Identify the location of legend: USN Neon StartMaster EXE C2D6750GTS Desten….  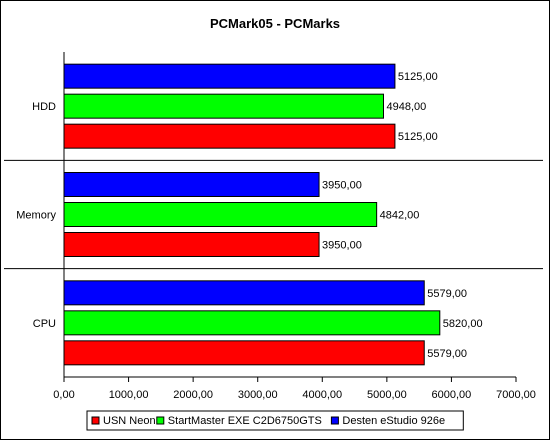
(275, 420).